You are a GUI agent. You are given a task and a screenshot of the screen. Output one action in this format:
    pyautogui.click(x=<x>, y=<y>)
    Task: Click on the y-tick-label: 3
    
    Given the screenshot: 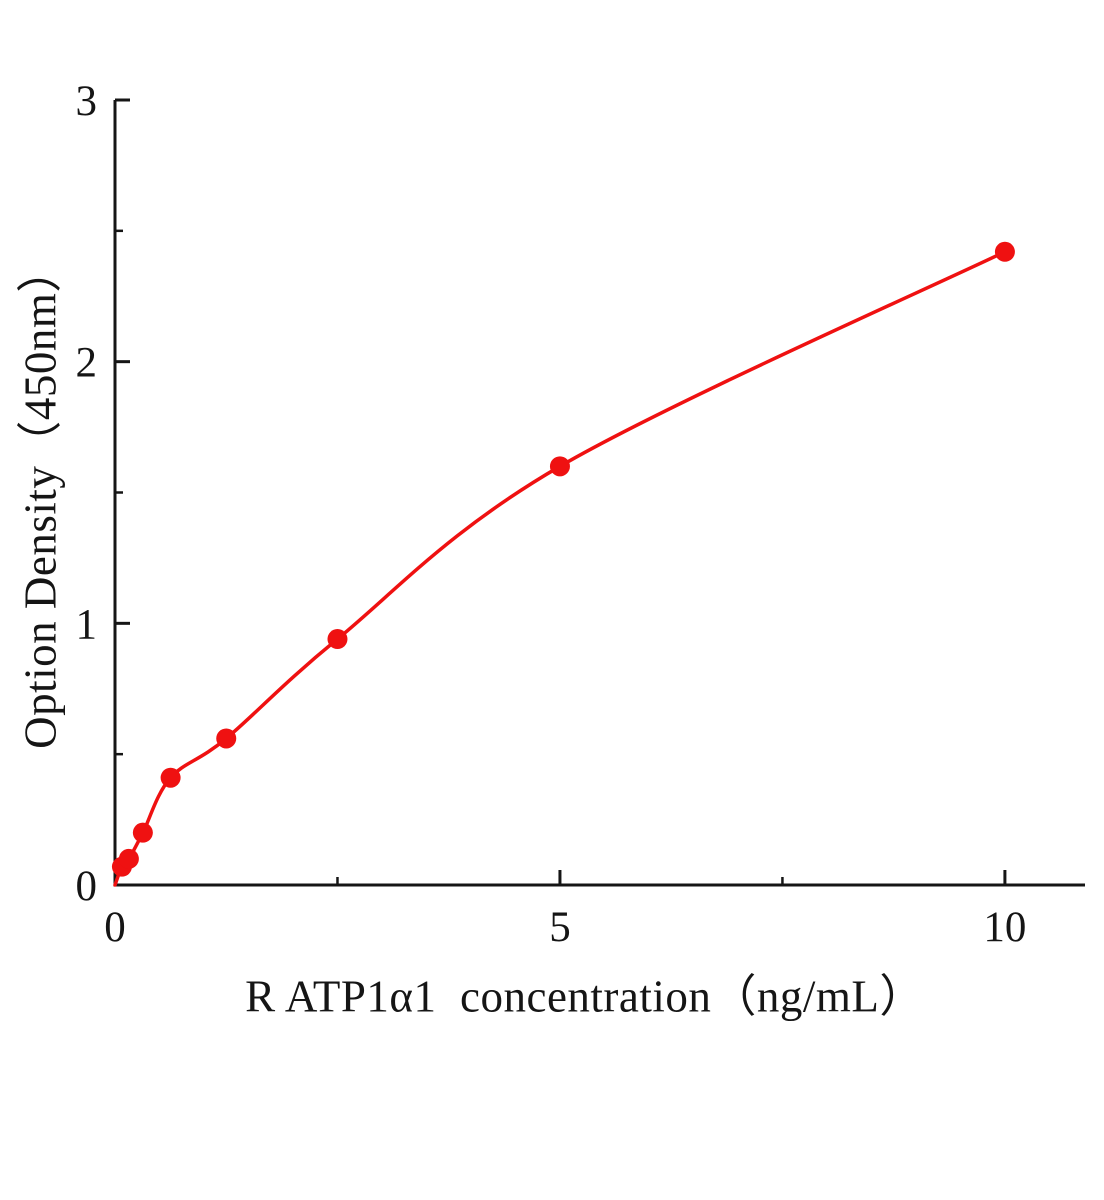 What is the action you would take?
    pyautogui.click(x=87, y=101)
    